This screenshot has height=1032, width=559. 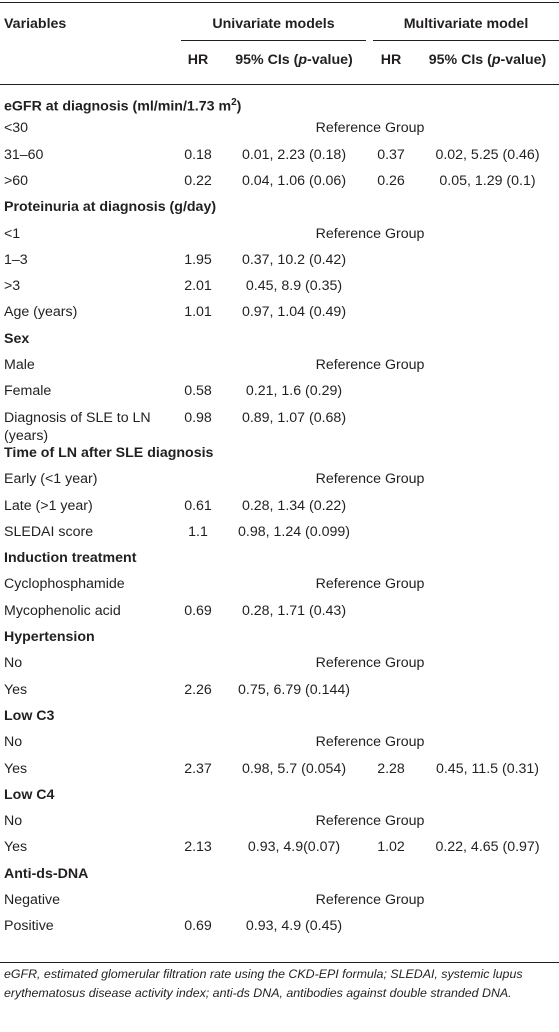 What do you see at coordinates (32, 900) in the screenshot?
I see `row-label: Negative` at bounding box center [32, 900].